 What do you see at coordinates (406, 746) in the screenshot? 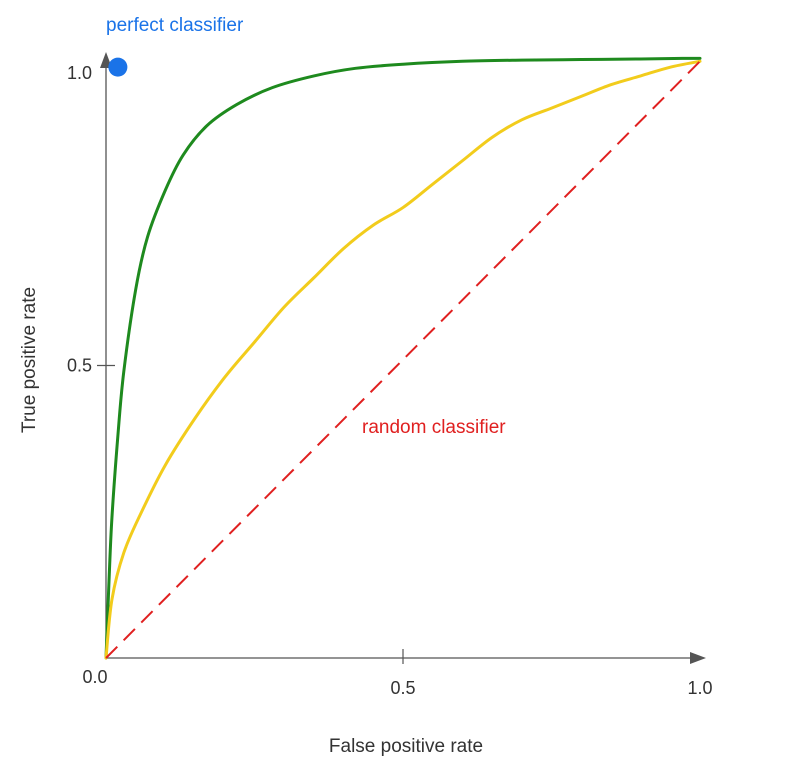
I see `x-axis-label: False positive rate` at bounding box center [406, 746].